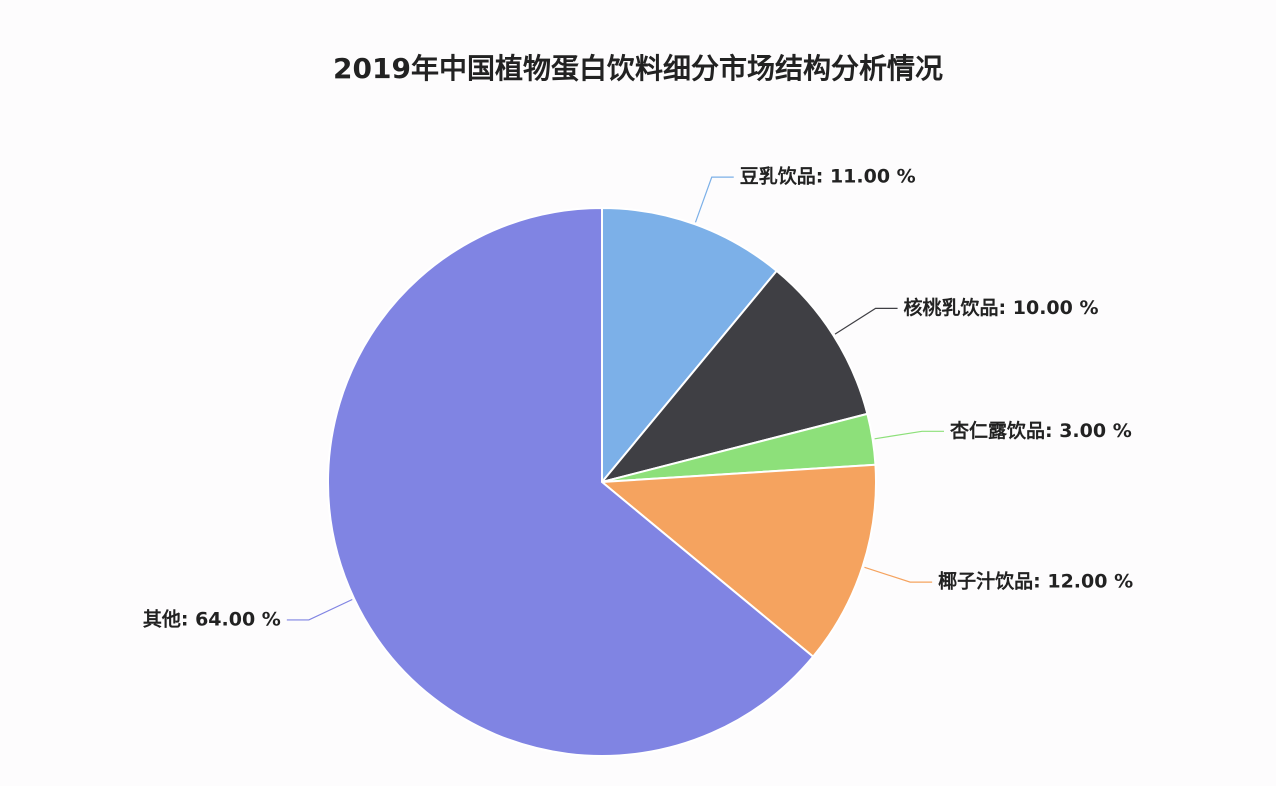 The height and width of the screenshot is (786, 1276). Describe the element at coordinates (1001, 307) in the screenshot. I see `data-label: 核桃乳饮品: 10.00 %` at that location.